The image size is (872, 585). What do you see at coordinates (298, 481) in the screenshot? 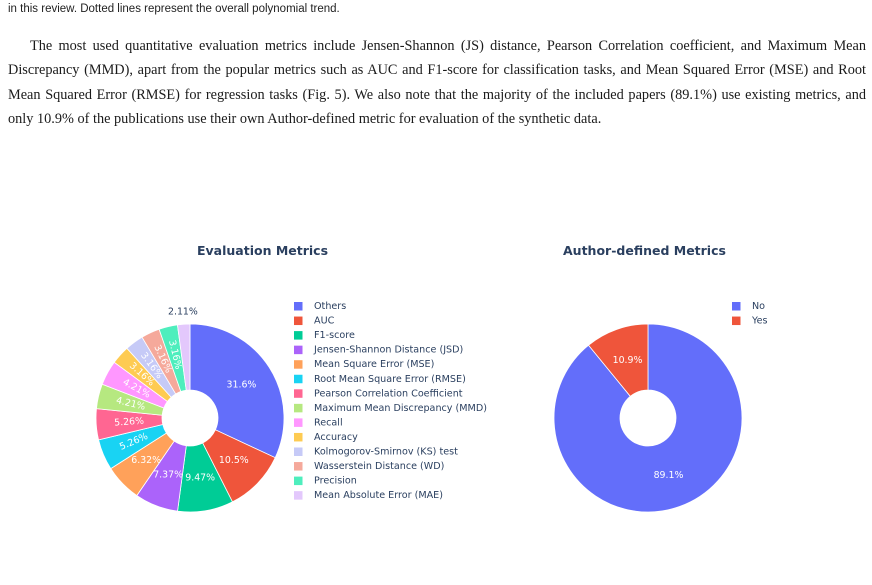
I see `legend-swatch-precision` at bounding box center [298, 481].